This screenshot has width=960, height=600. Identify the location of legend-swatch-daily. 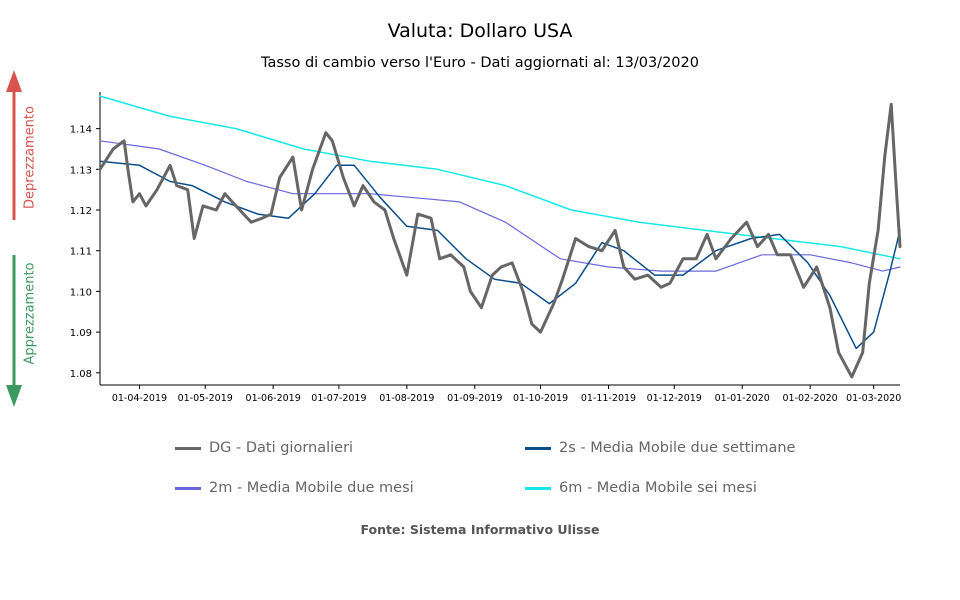
(188, 448).